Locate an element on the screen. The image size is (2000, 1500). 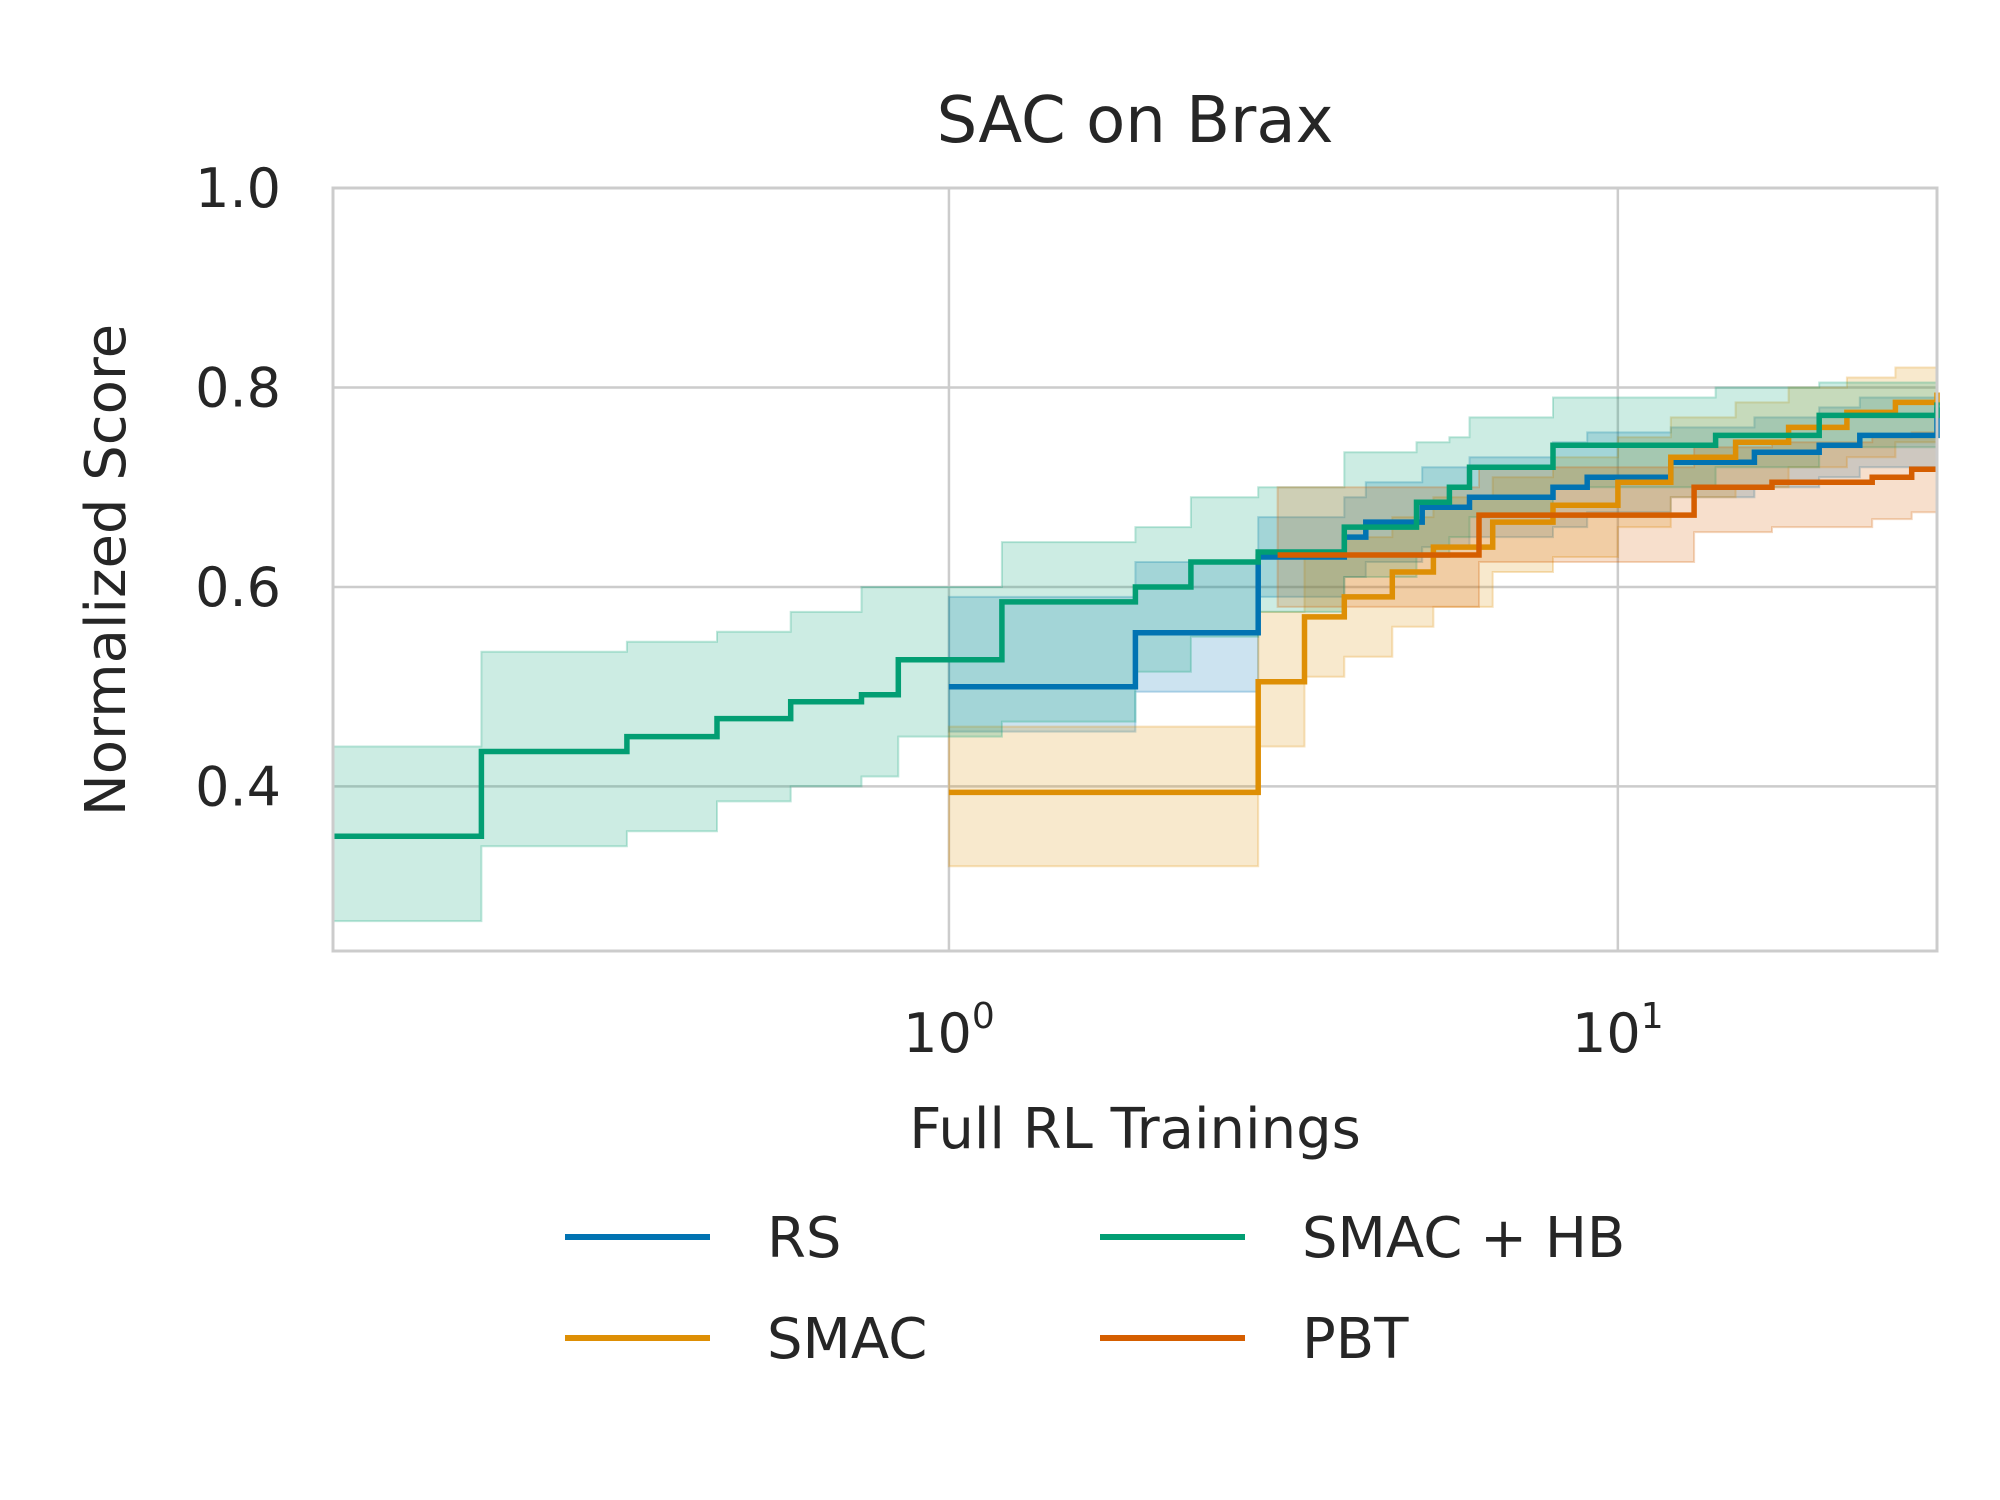
y-tick-label-0: 0.4 is located at coordinates (238, 786).